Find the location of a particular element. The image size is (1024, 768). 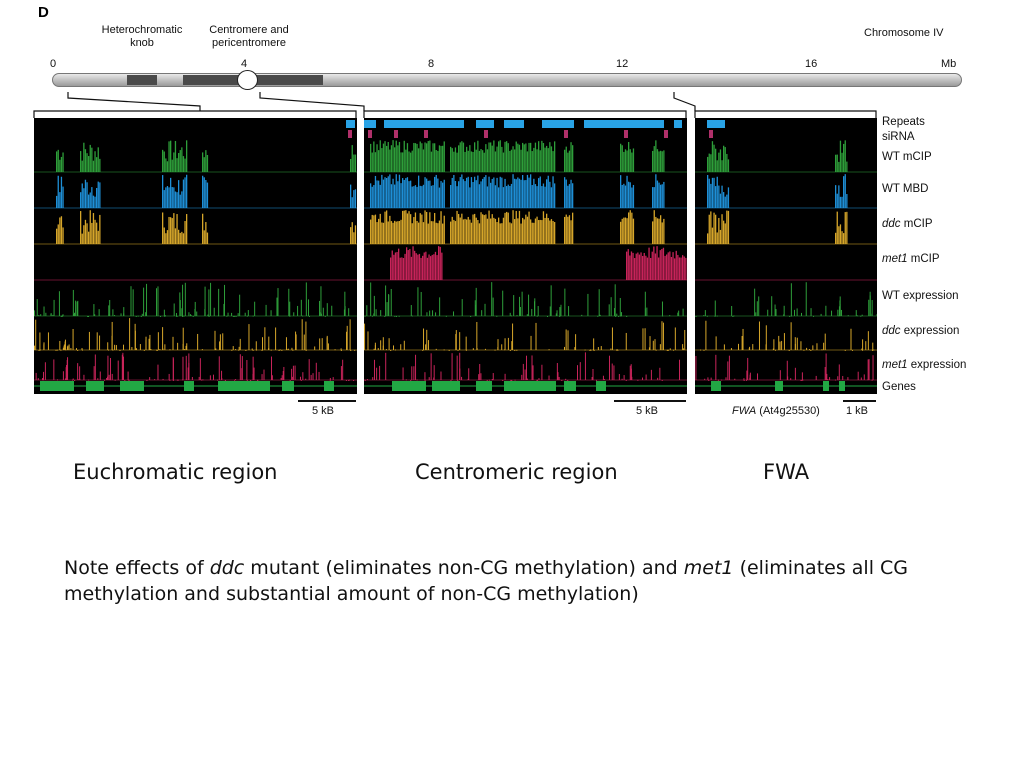

track-label-met1-mcip-suffix: mCIP is located at coordinates (923, 259).